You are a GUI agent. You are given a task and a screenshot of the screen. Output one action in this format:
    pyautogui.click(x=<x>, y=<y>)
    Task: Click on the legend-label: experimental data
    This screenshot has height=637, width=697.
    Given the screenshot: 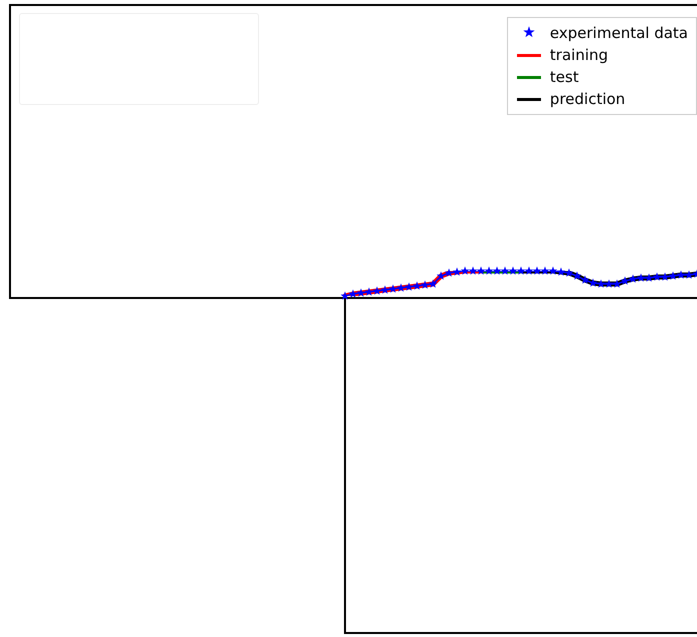 What is the action you would take?
    pyautogui.click(x=619, y=33)
    